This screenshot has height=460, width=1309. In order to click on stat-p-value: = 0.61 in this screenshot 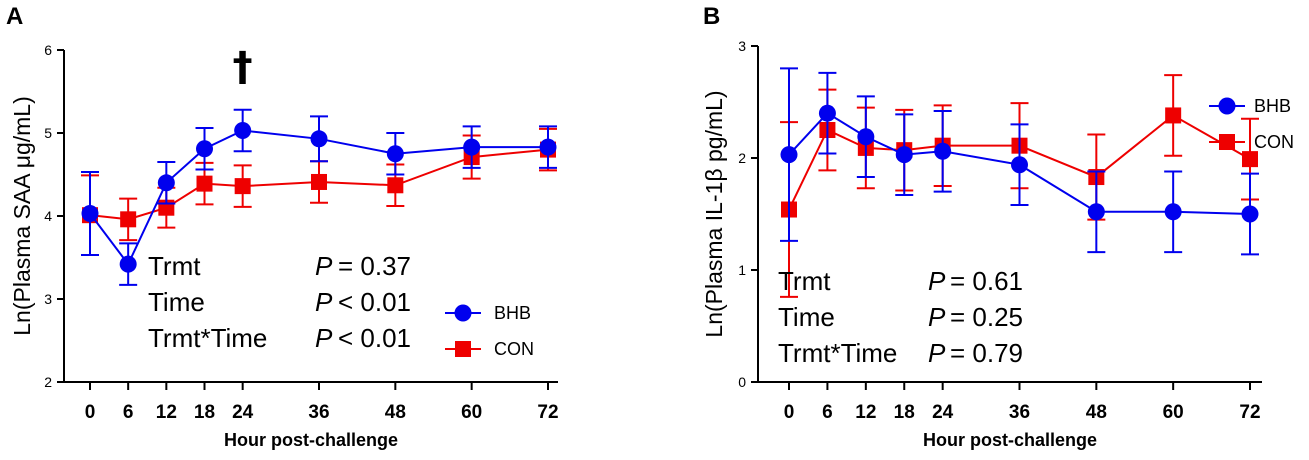, I will do `click(986, 281)`.